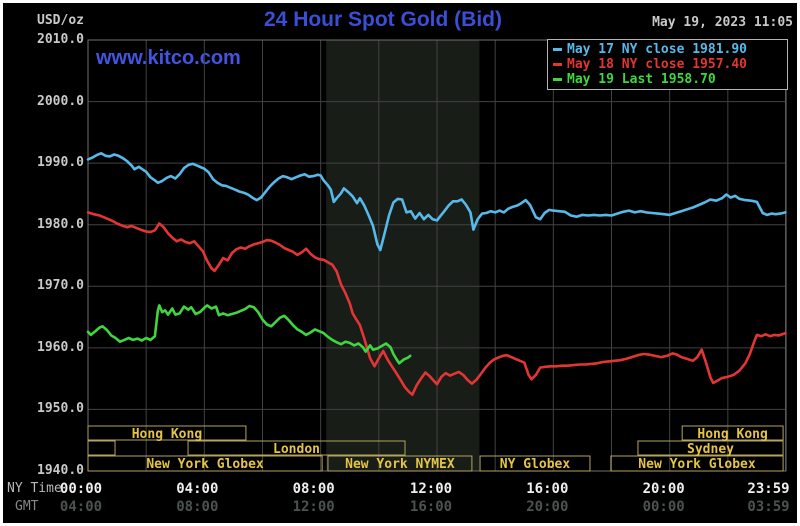  I want to click on x-tick-label-gmt: 16:00, so click(431, 507).